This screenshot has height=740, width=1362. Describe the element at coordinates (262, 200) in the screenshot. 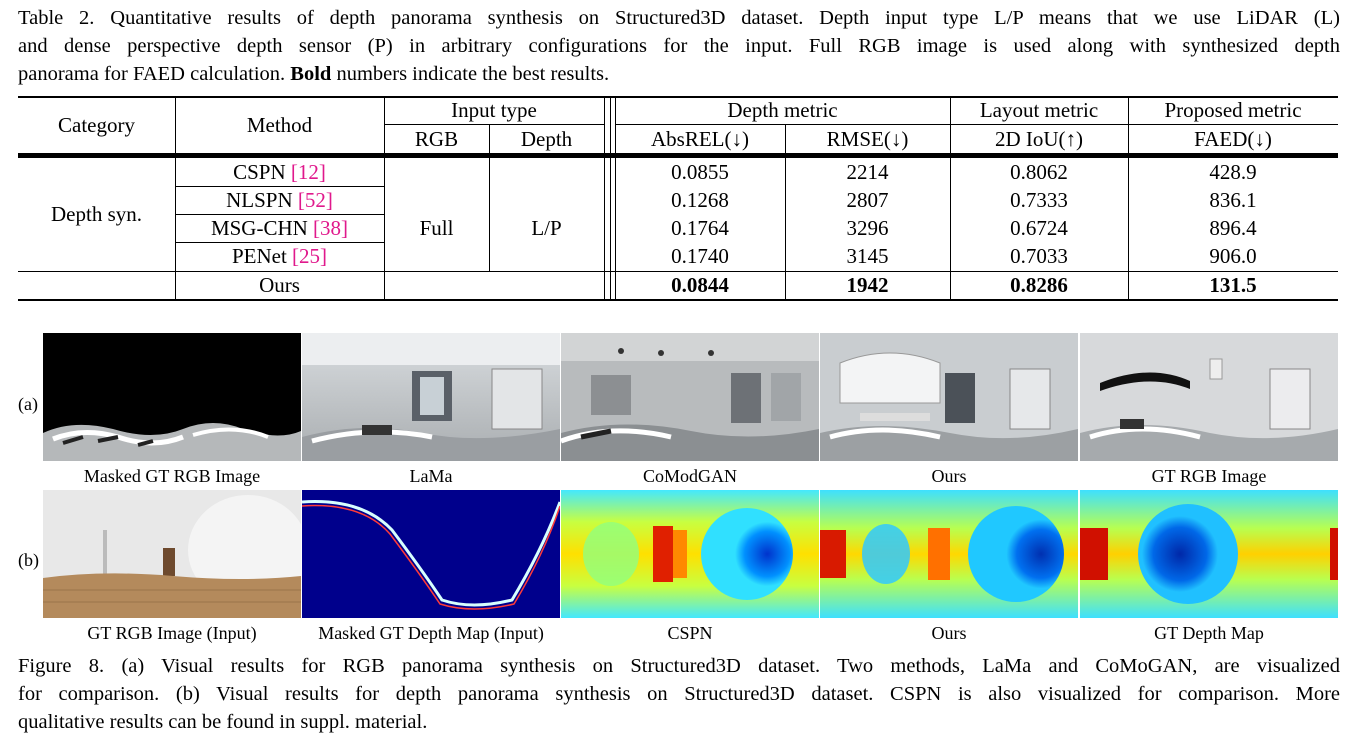

I see `method-name: NLSPN` at that location.